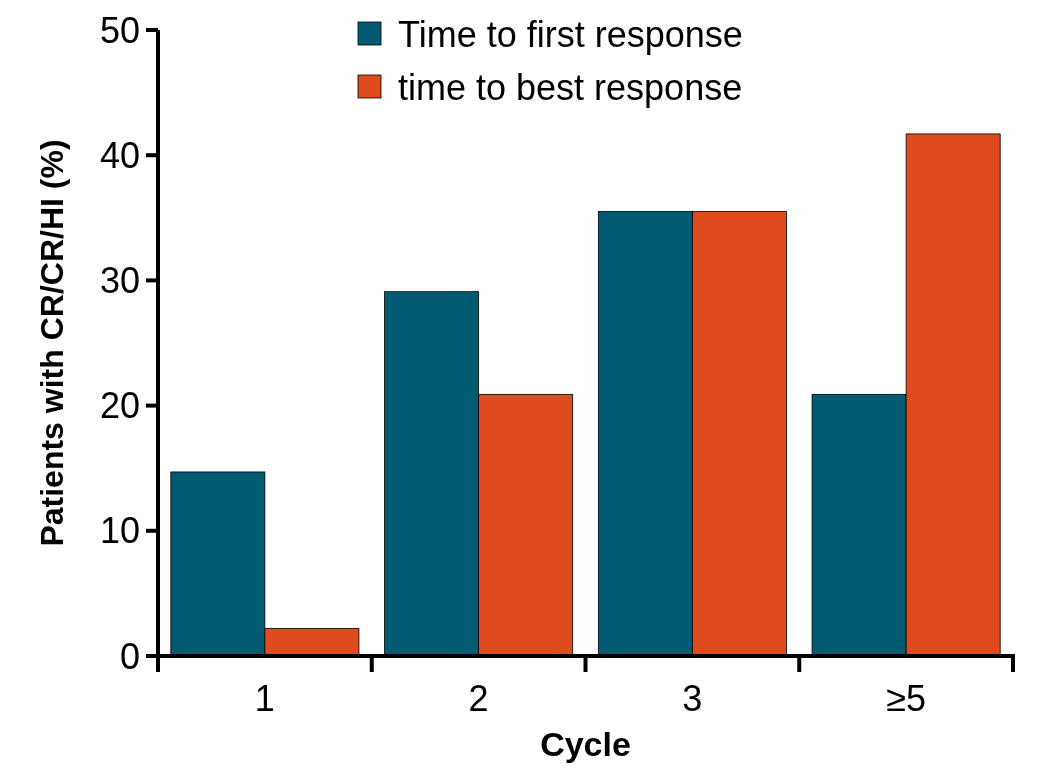 The width and height of the screenshot is (1041, 780). What do you see at coordinates (119, 30) in the screenshot?
I see `y-tick-label: 50` at bounding box center [119, 30].